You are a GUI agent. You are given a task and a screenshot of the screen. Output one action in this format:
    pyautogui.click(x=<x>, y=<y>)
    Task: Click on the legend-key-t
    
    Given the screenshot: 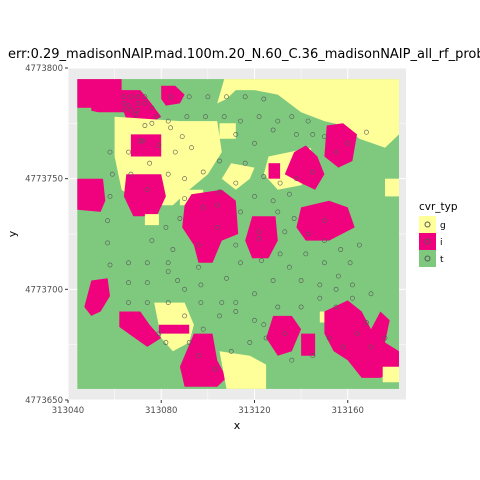 What is the action you would take?
    pyautogui.click(x=427, y=258)
    